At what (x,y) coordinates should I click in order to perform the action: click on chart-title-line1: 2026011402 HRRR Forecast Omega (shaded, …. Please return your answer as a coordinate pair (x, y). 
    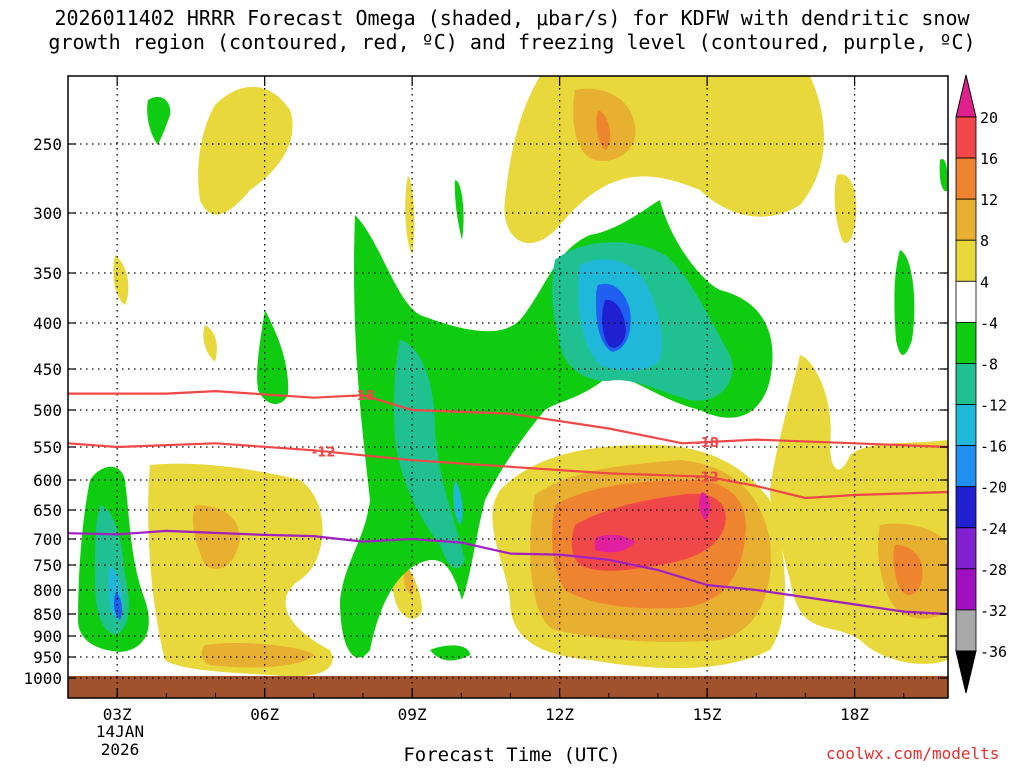
    Looking at the image, I should click on (512, 18).